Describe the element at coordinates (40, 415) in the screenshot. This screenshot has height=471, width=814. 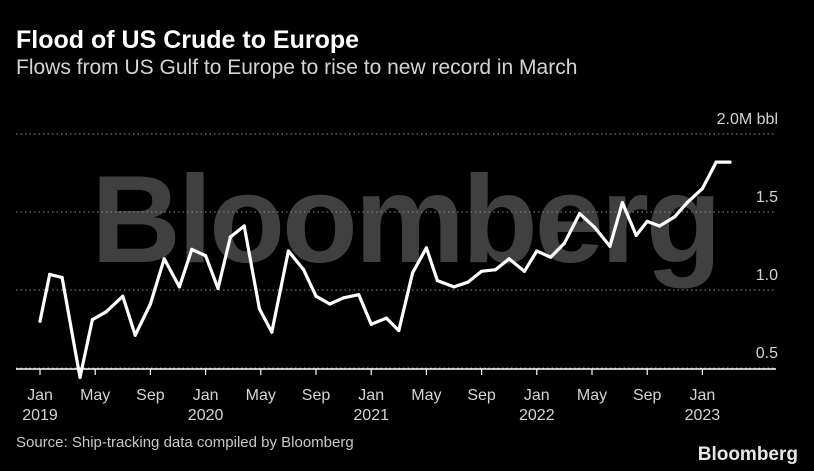
I see `x-tick-year-label: 2019` at that location.